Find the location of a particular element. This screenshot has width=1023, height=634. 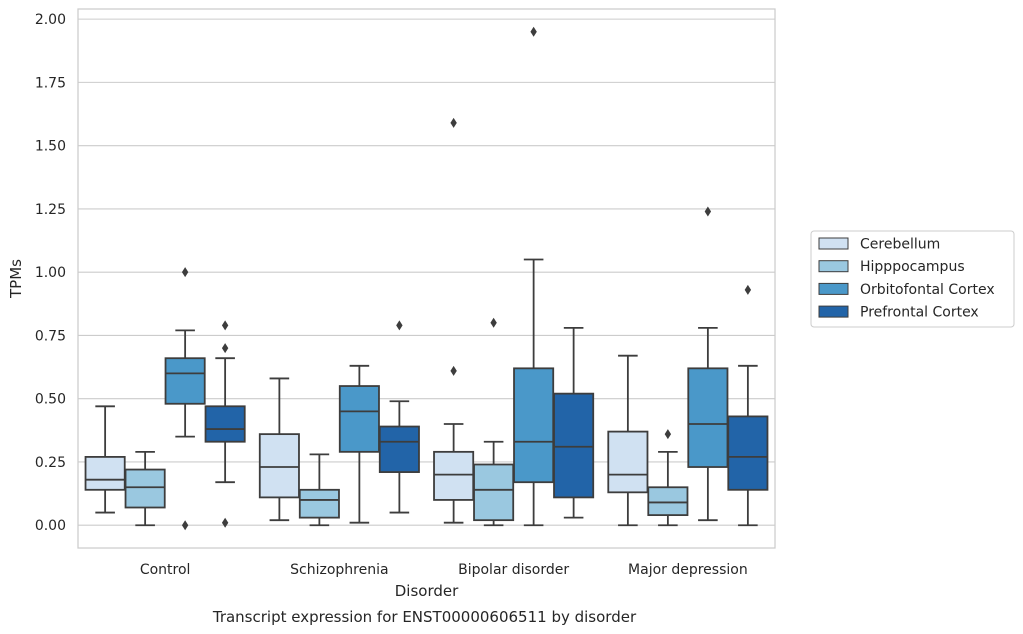

legend-label: Hipppocampus is located at coordinates (912, 267).